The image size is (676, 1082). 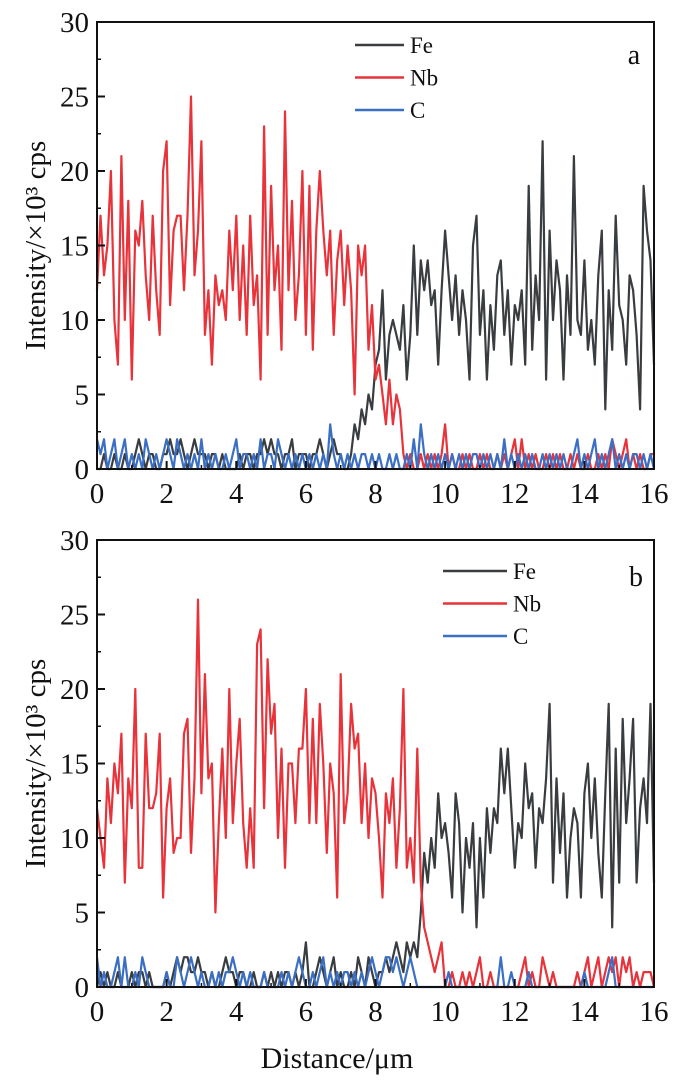 What do you see at coordinates (337, 1058) in the screenshot?
I see `x-axis-label: Distance/μm` at bounding box center [337, 1058].